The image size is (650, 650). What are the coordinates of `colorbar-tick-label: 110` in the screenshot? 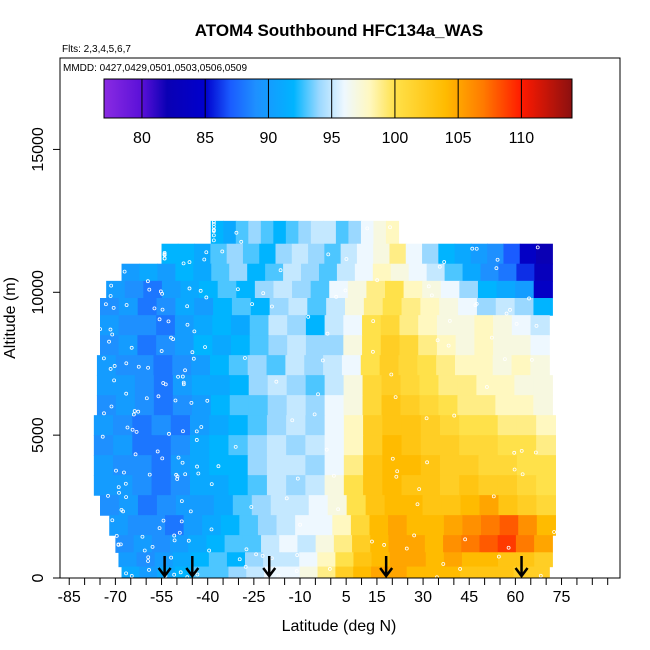 It's located at (522, 138).